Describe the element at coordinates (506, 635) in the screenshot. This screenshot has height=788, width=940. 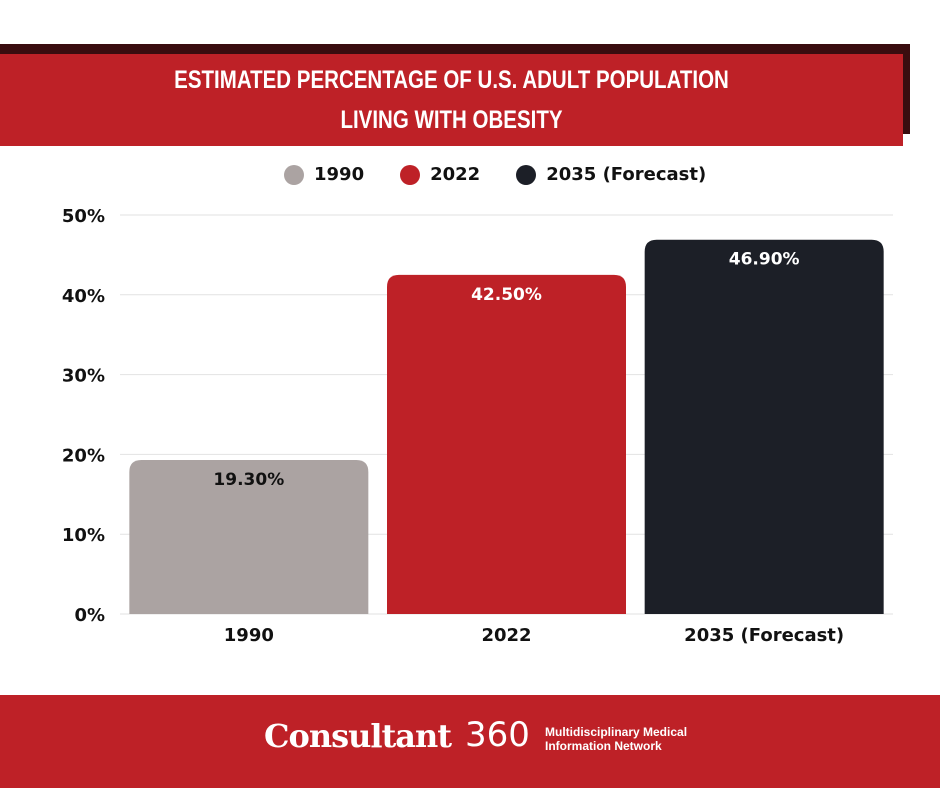
I see `x-tick-label: 2022` at that location.